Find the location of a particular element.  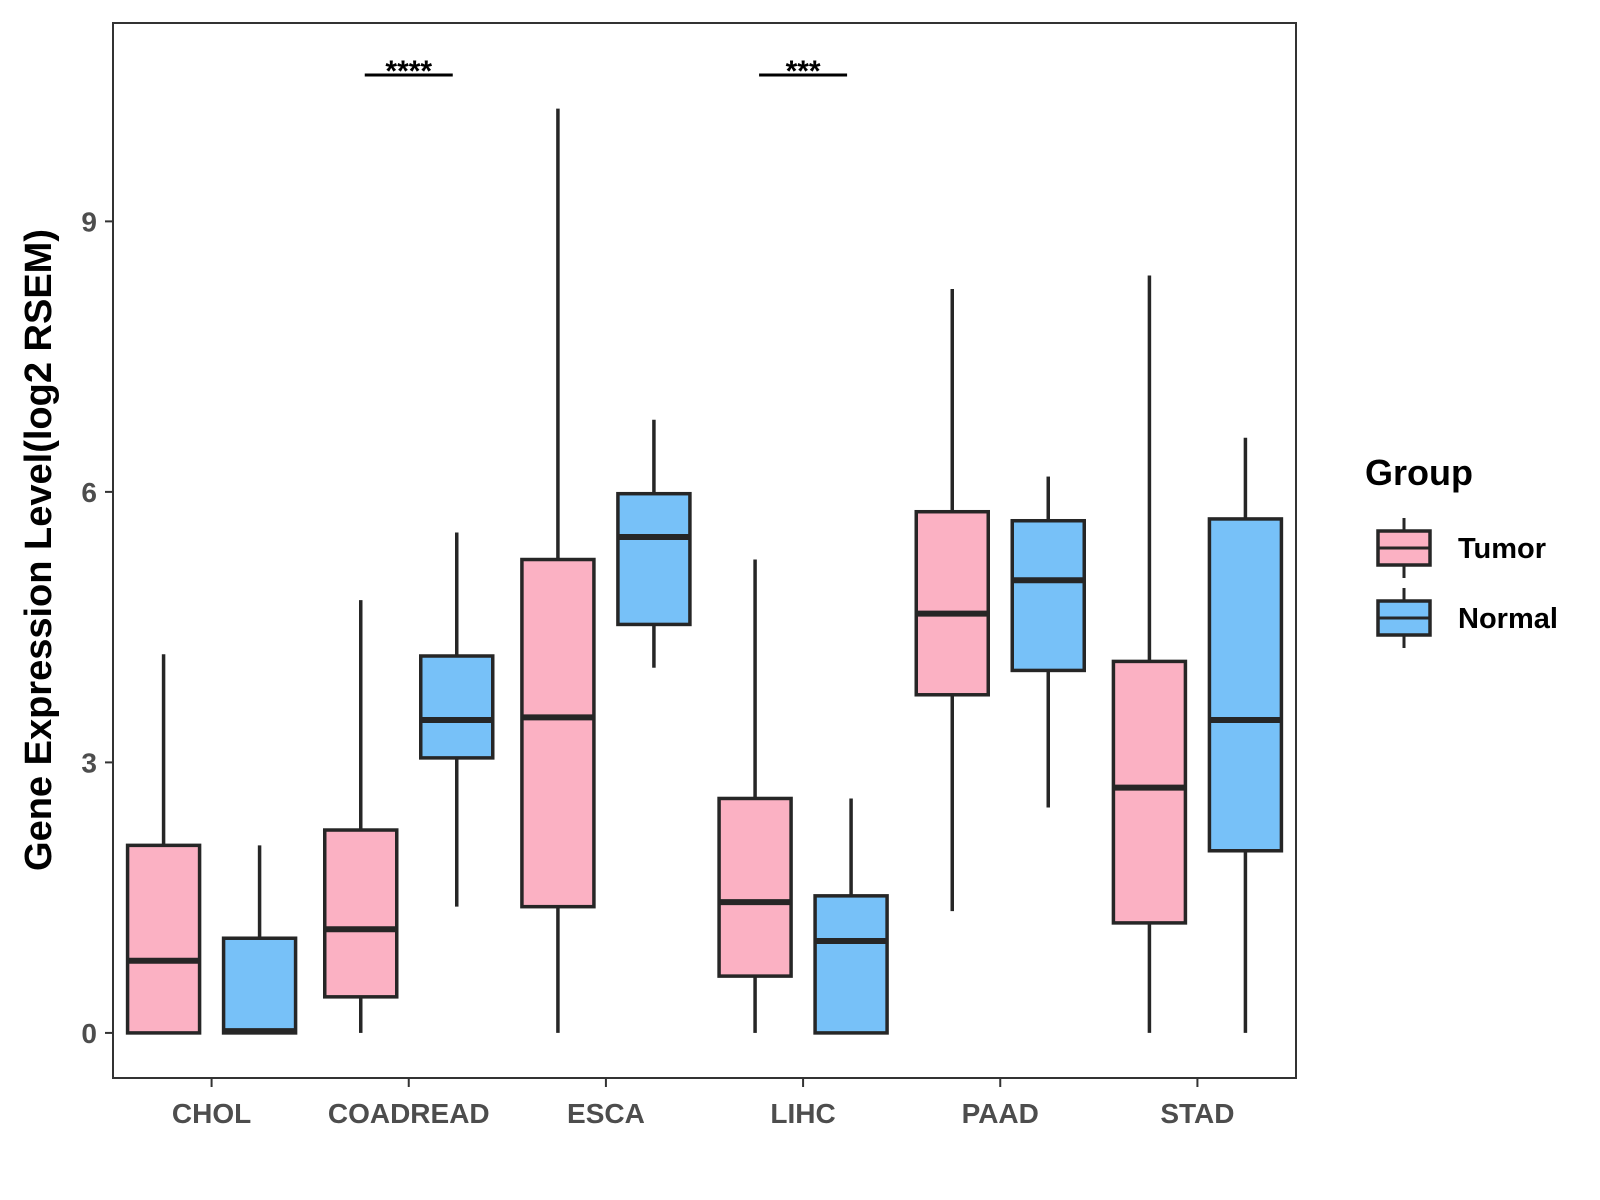

significance-annotations: **** *** is located at coordinates (606, 71).